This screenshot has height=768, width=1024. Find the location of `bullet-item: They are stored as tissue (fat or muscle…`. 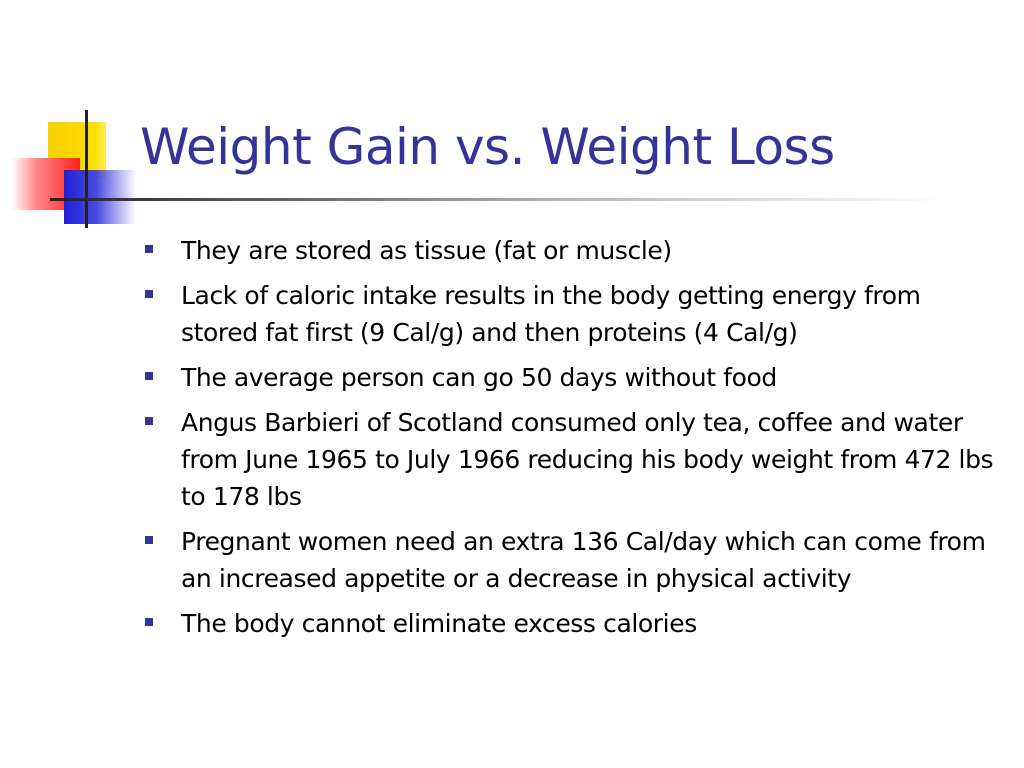

bullet-item: They are stored as tissue (fat or muscle… is located at coordinates (570, 250).